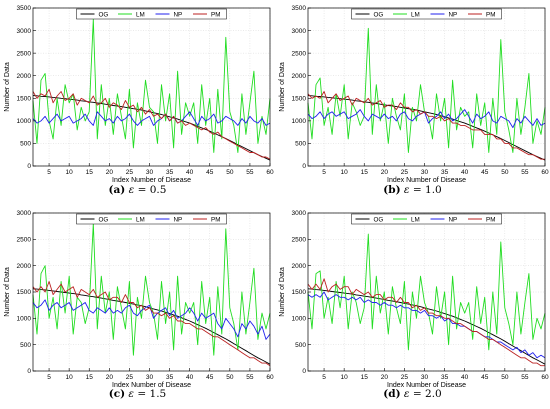  What do you see at coordinates (392, 190) in the screenshot?
I see `caption-letter: (b)` at bounding box center [392, 190].